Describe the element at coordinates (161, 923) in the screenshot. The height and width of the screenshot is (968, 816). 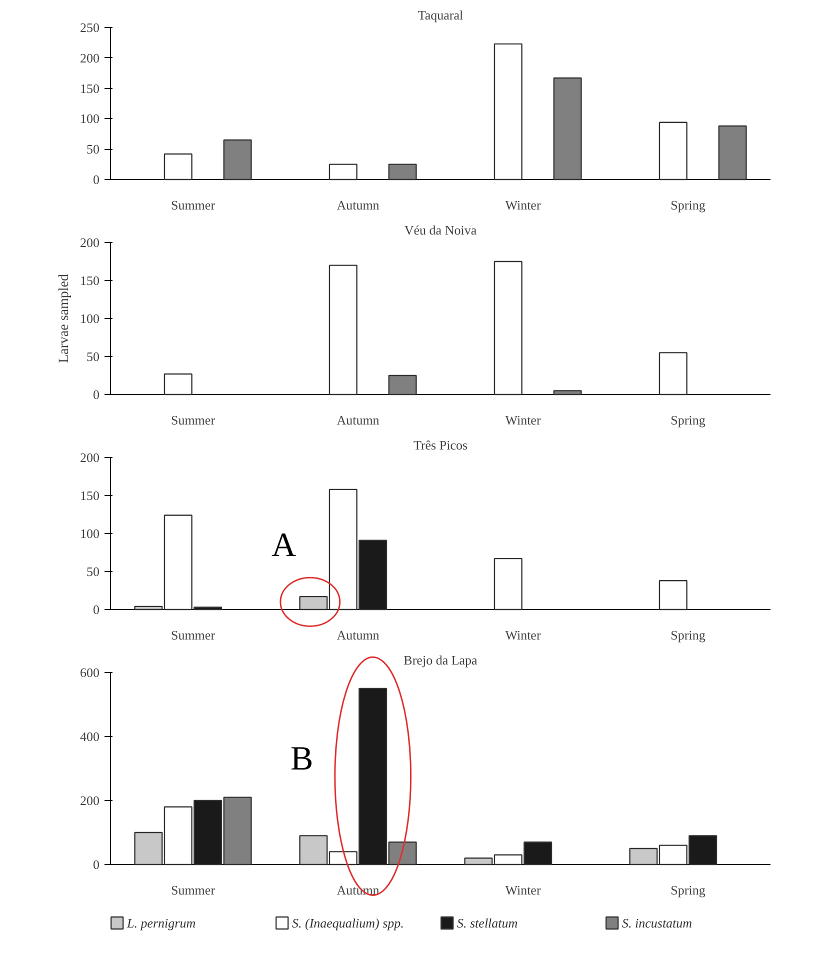
I see `legend-label: L. pernigrum` at that location.